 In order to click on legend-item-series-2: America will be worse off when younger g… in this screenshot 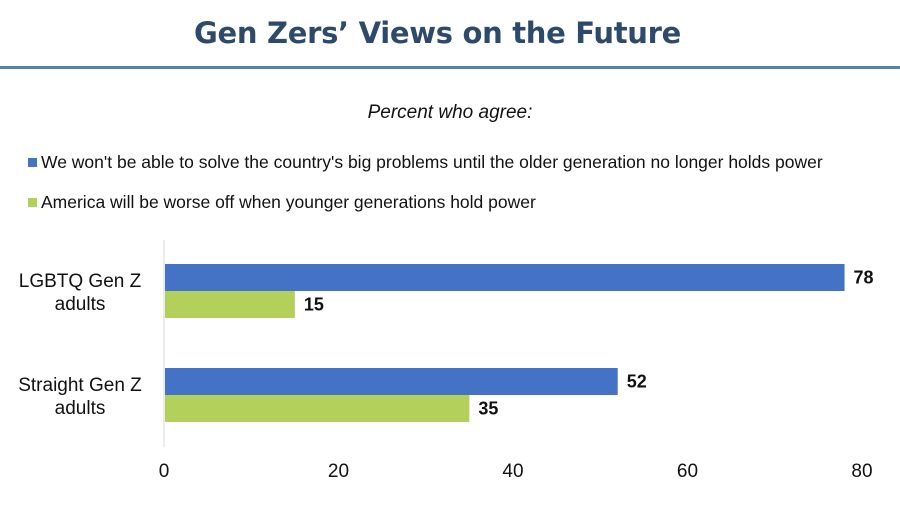, I will do `click(282, 202)`.